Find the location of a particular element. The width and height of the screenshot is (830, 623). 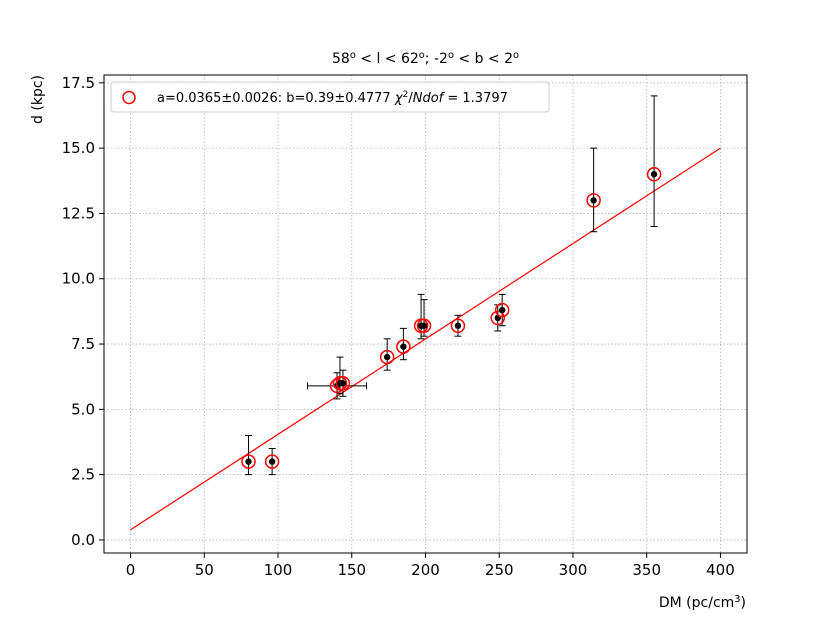

x-tick-label: 250 is located at coordinates (499, 570).